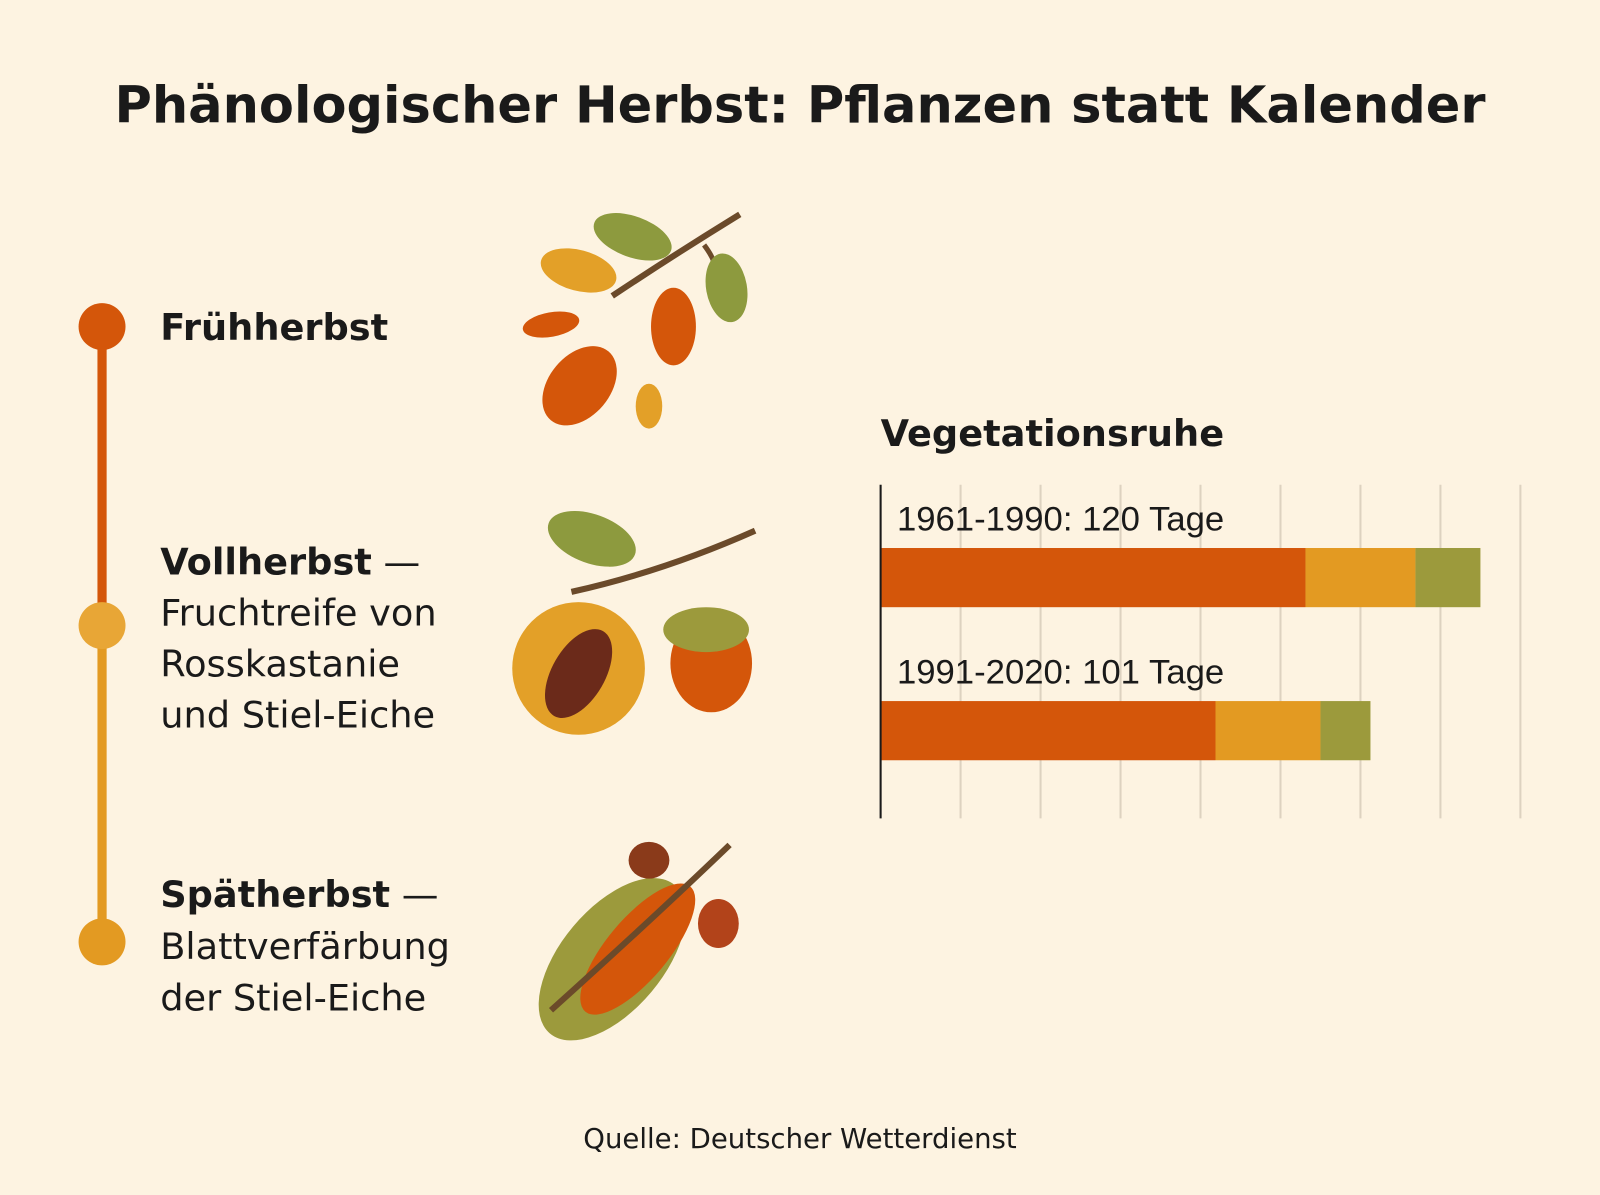 The width and height of the screenshot is (1600, 1195). What do you see at coordinates (293, 997) in the screenshot?
I see `timeline-text: der Stiel-Eiche` at bounding box center [293, 997].